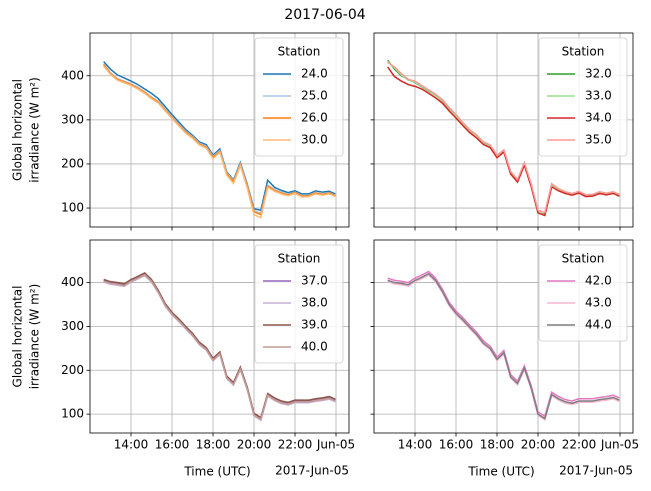 The height and width of the screenshot is (491, 651). Describe the element at coordinates (598, 118) in the screenshot. I see `legend-label: 34.0` at that location.